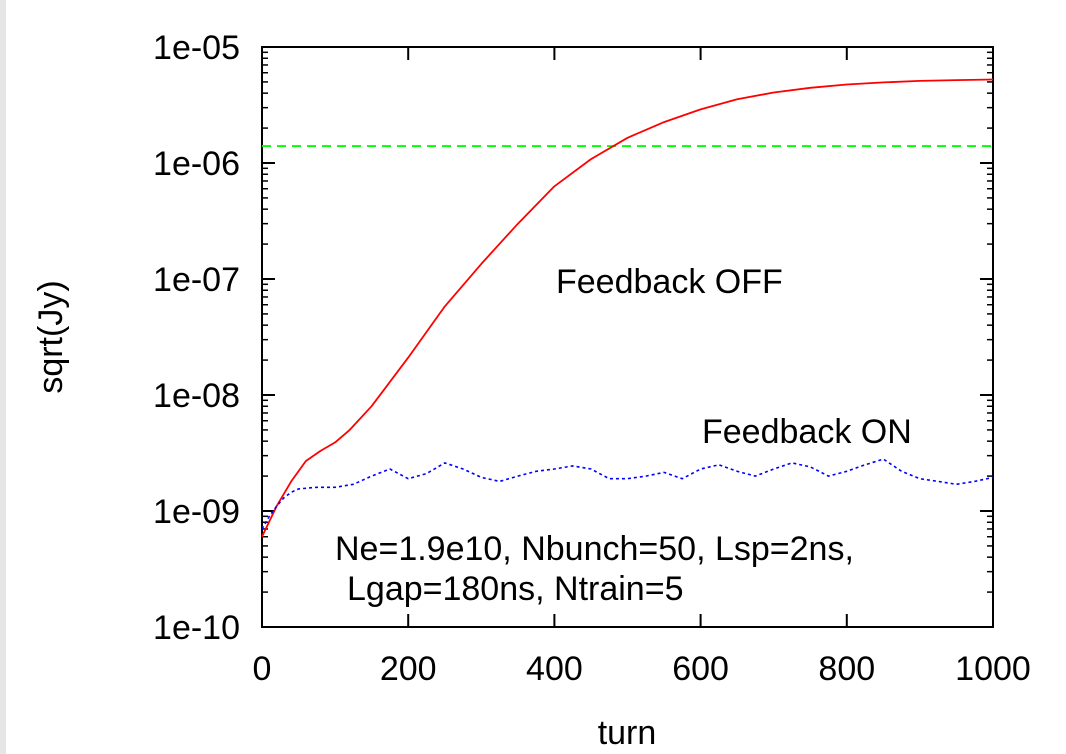 Image resolution: width=1066 pixels, height=754 pixels. I want to click on annotation-feedback-on: Feedback ON, so click(807, 432).